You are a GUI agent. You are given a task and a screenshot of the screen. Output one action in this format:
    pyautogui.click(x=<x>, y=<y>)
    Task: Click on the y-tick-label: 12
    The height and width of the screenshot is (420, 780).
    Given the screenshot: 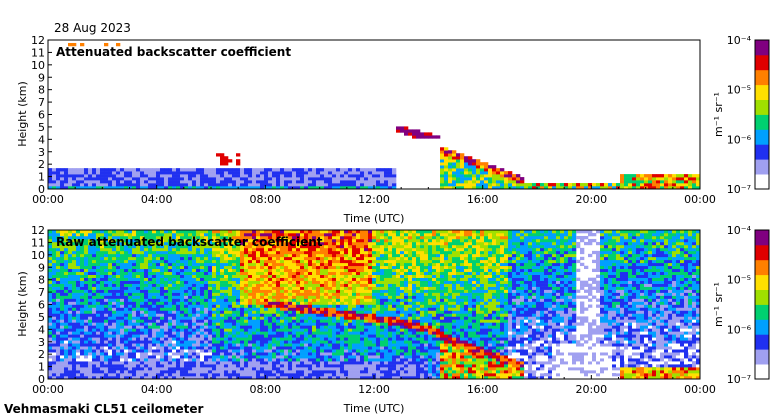 What is the action you would take?
    pyautogui.click(x=38, y=40)
    